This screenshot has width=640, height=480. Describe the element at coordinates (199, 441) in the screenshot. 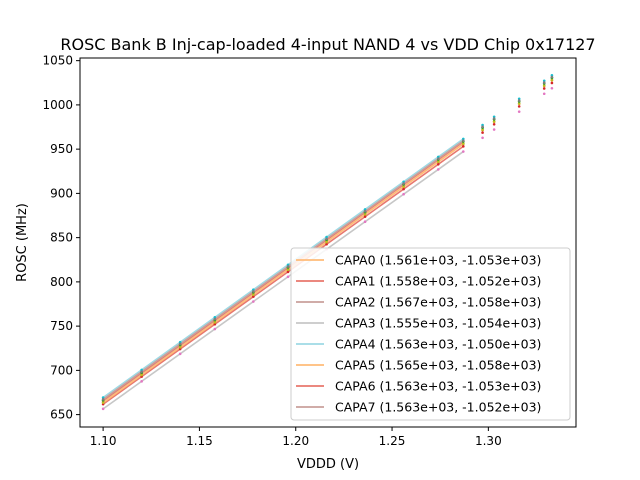

I see `x-tick-label: 1.15` at that location.